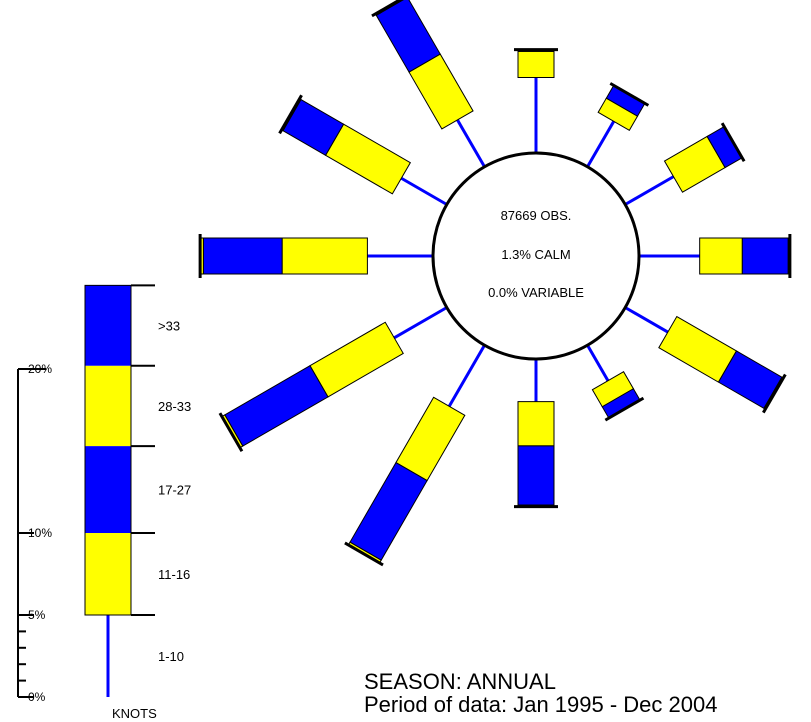 This screenshot has height=722, width=811. What do you see at coordinates (40, 533) in the screenshot?
I see `legend-tick-label: 10%` at bounding box center [40, 533].